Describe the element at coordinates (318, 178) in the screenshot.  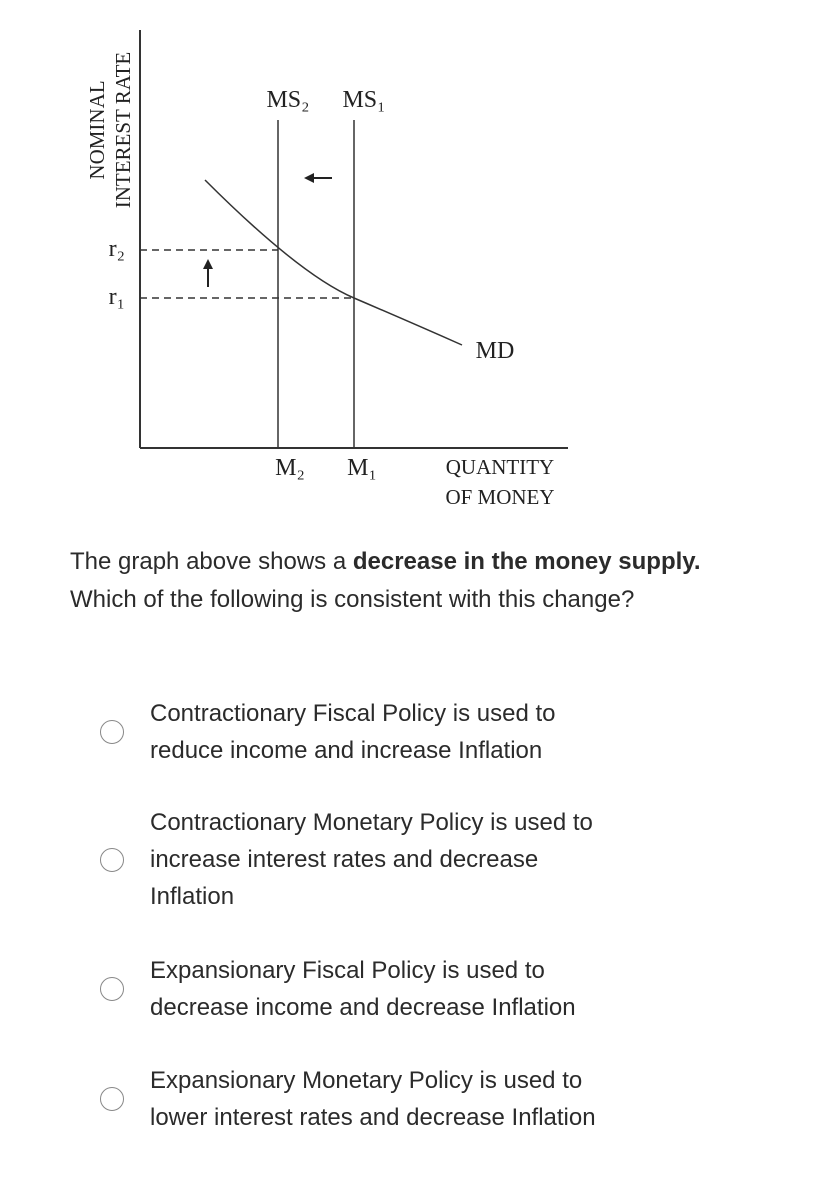
I see `shift-arrow` at that location.